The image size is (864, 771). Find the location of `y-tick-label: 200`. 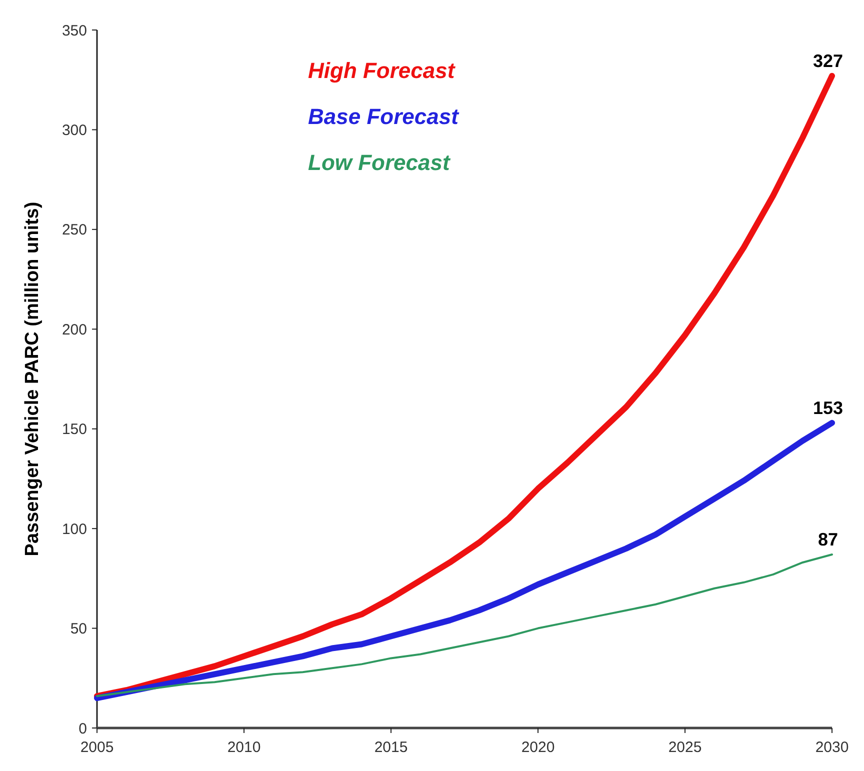

y-tick-label: 200 is located at coordinates (74, 329).